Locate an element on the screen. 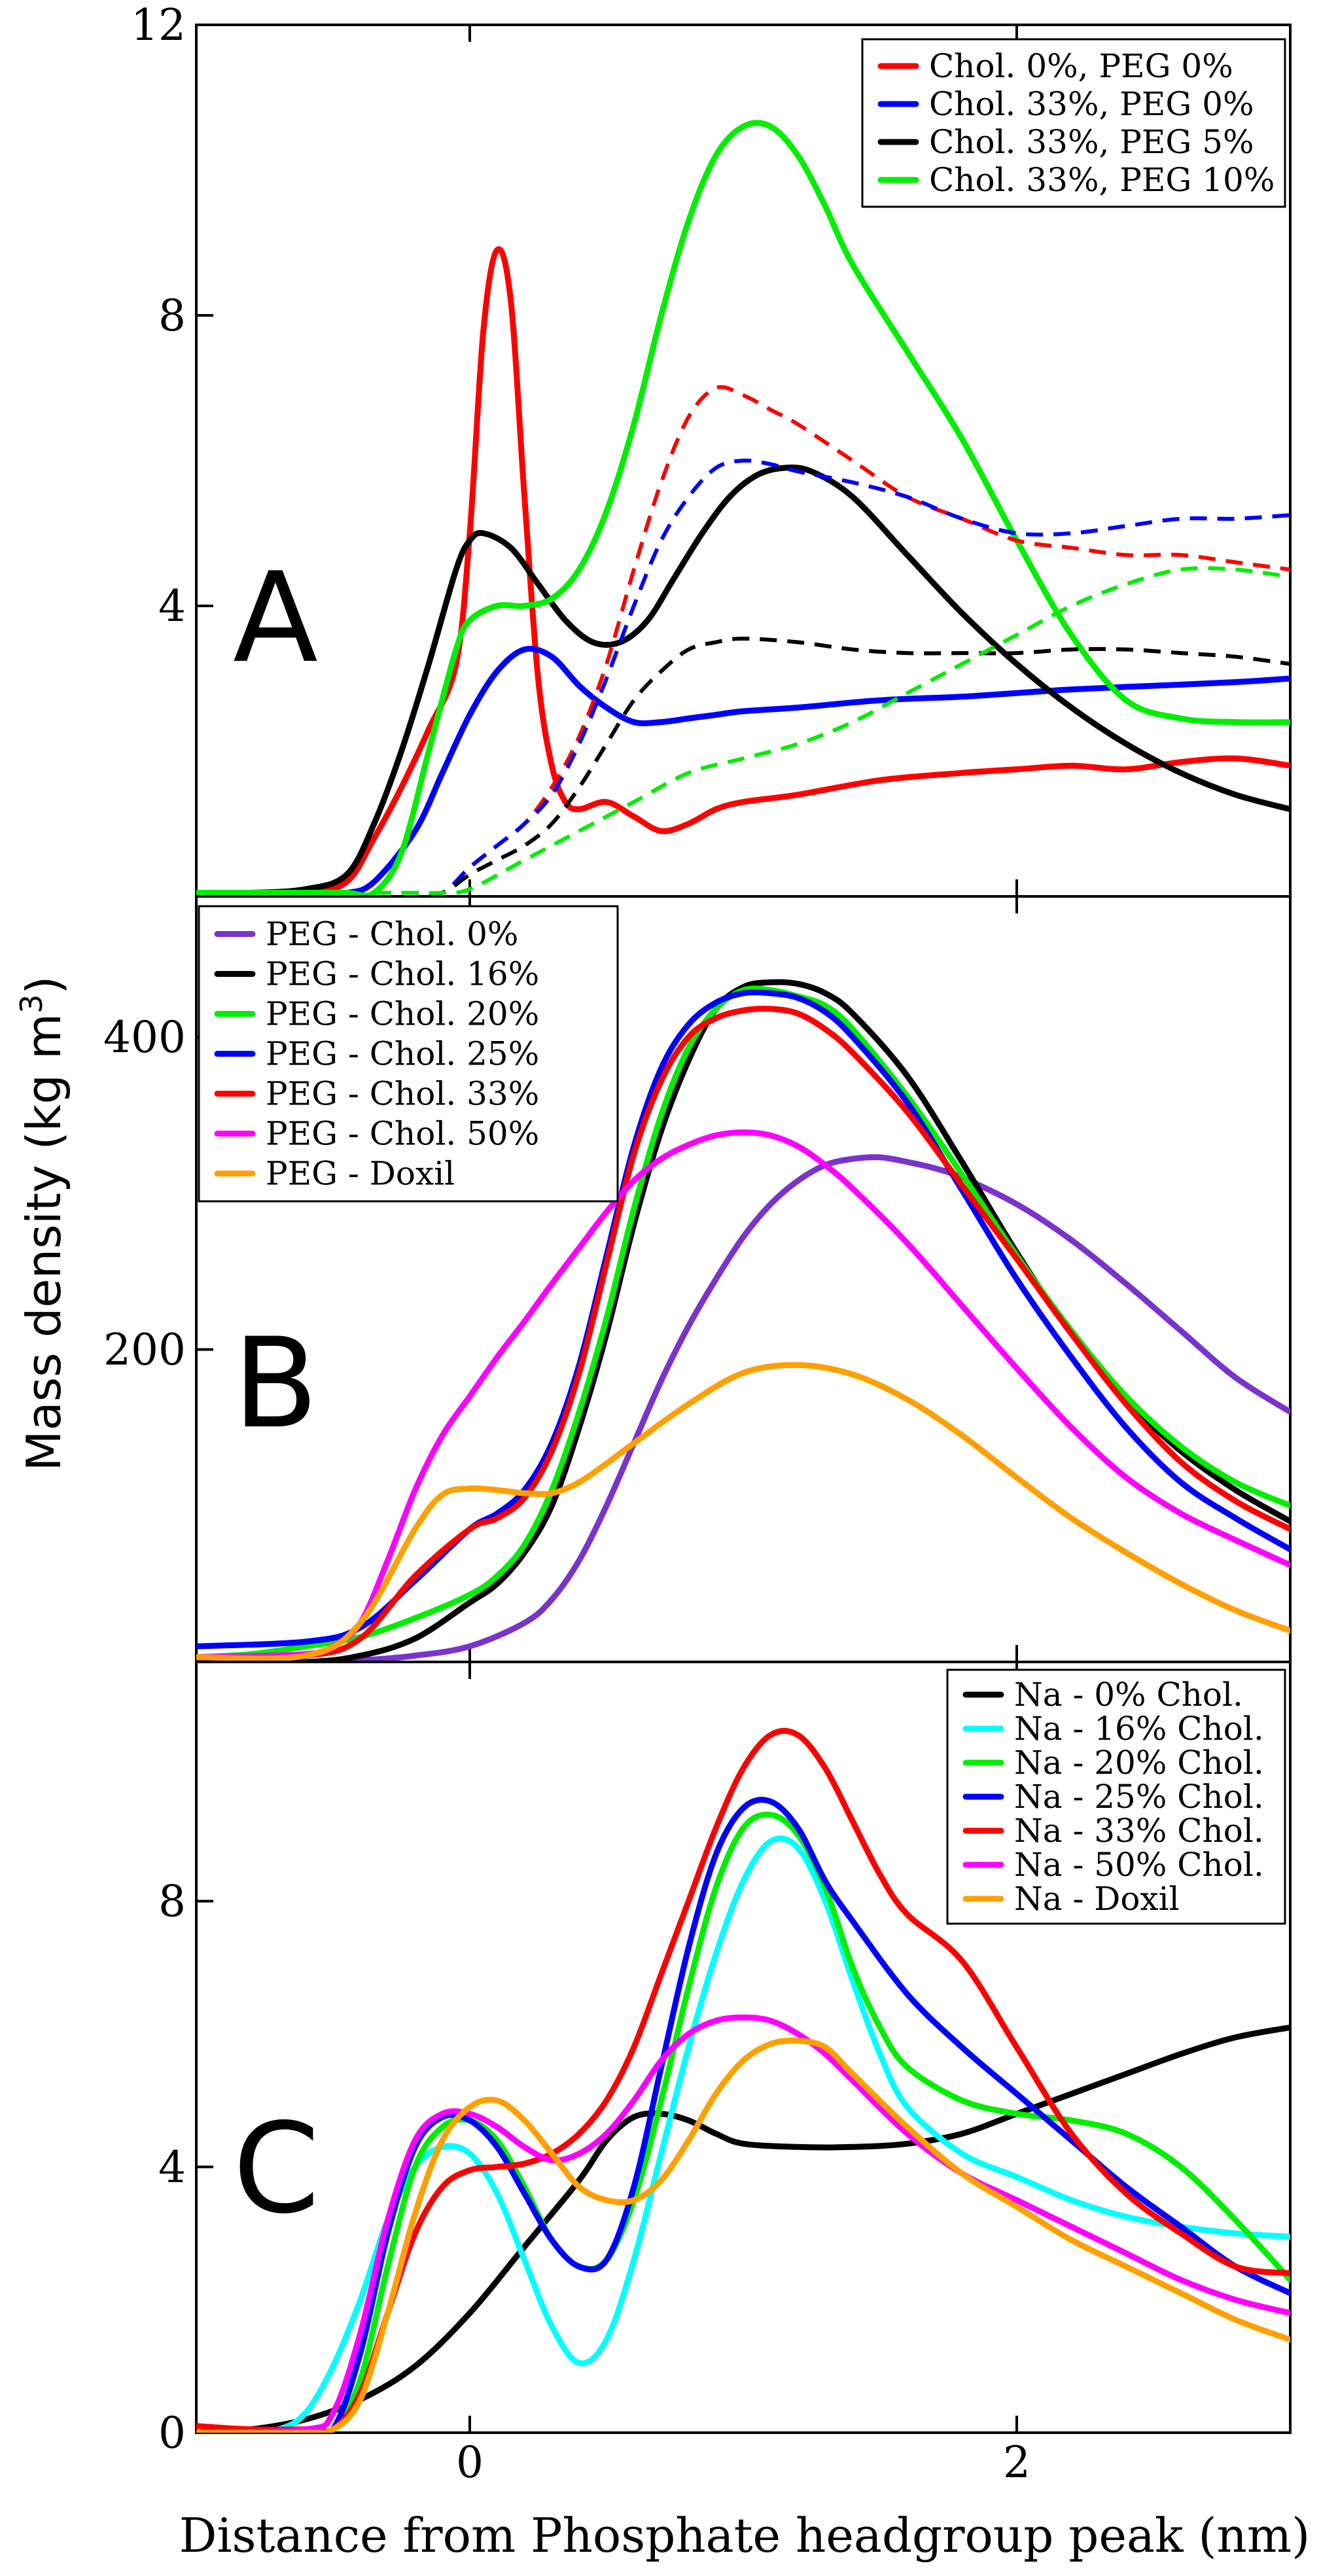 The image size is (1338, 2576). legend-label: PEG - Chol. 50% is located at coordinates (402, 1134).